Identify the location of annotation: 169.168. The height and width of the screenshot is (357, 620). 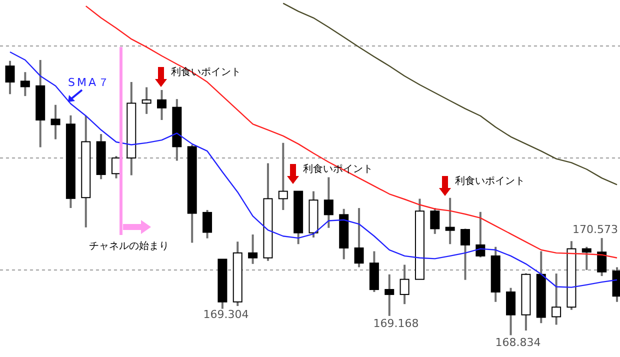
(396, 323).